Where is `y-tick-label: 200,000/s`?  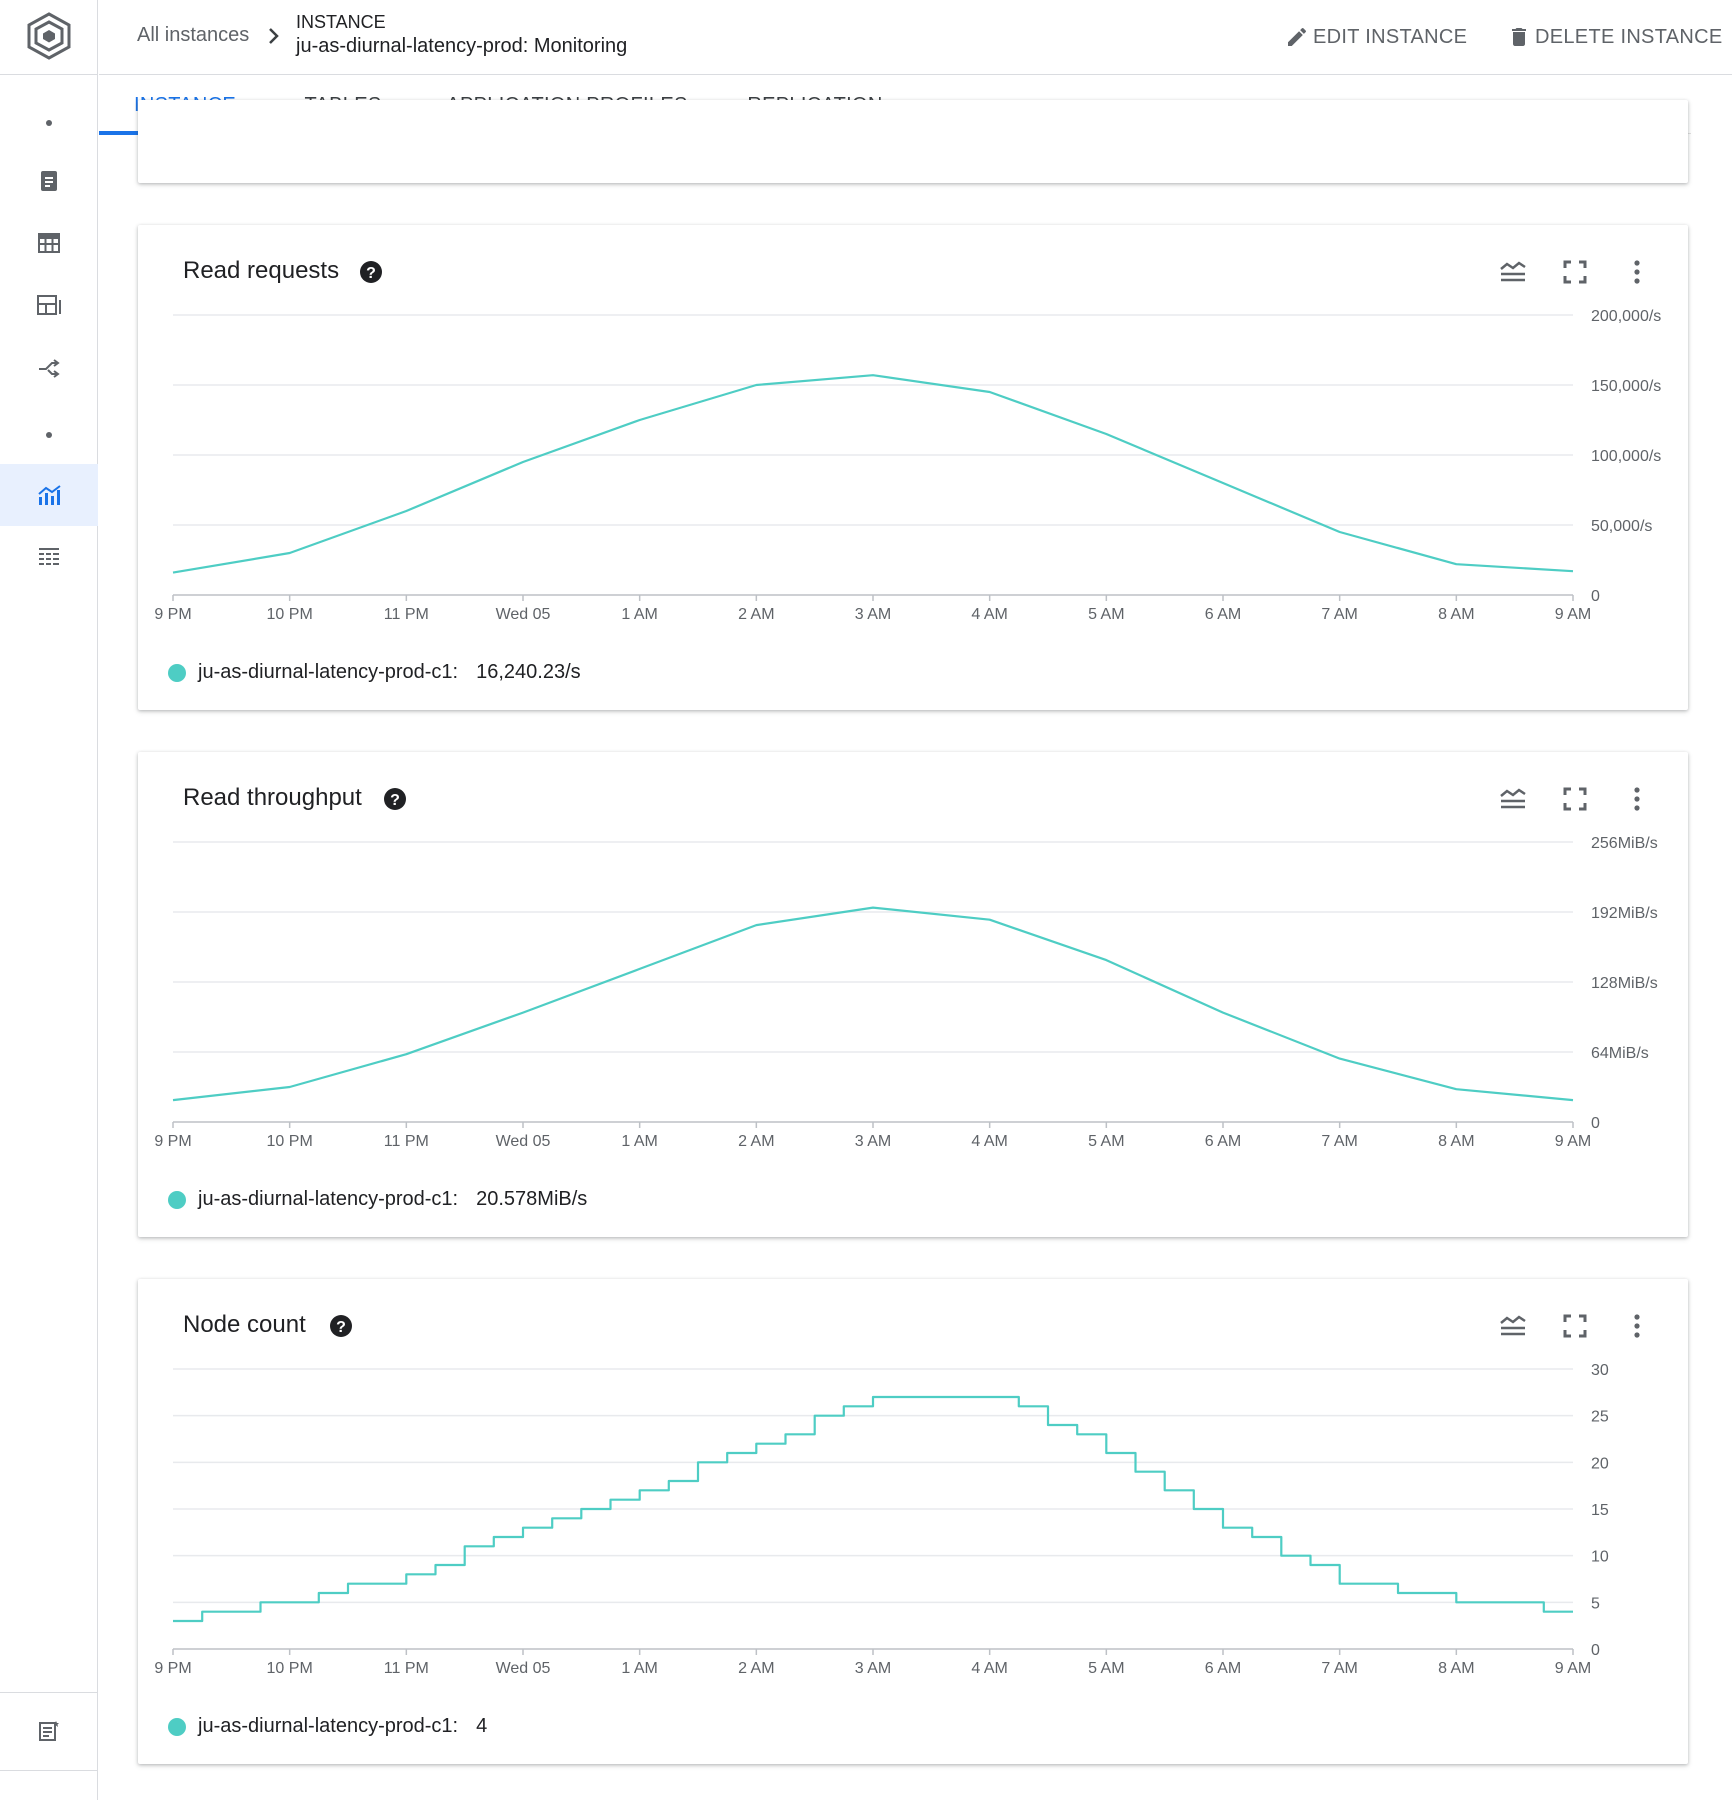 y-tick-label: 200,000/s is located at coordinates (1626, 316).